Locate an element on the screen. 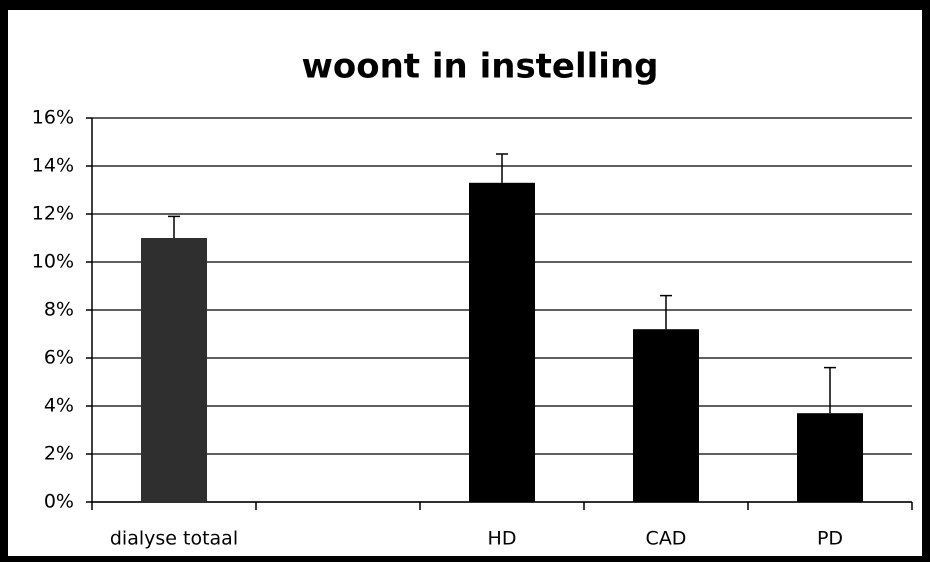 This screenshot has height=562, width=930. chart-title: woont in instelling is located at coordinates (479, 67).